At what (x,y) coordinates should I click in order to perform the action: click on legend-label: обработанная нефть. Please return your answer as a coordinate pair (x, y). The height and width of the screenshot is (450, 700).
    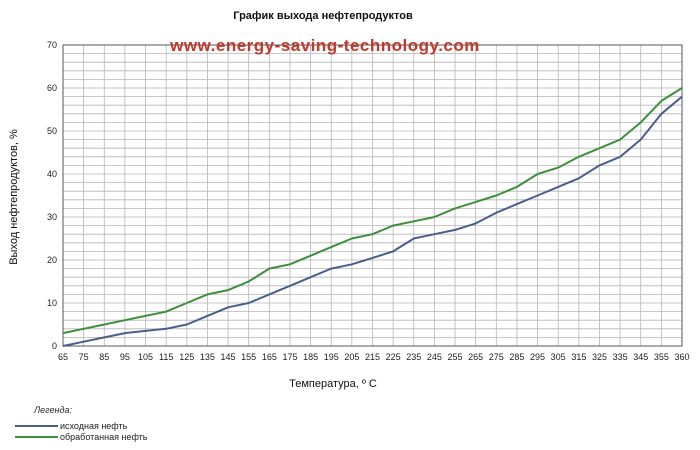
    Looking at the image, I should click on (104, 437).